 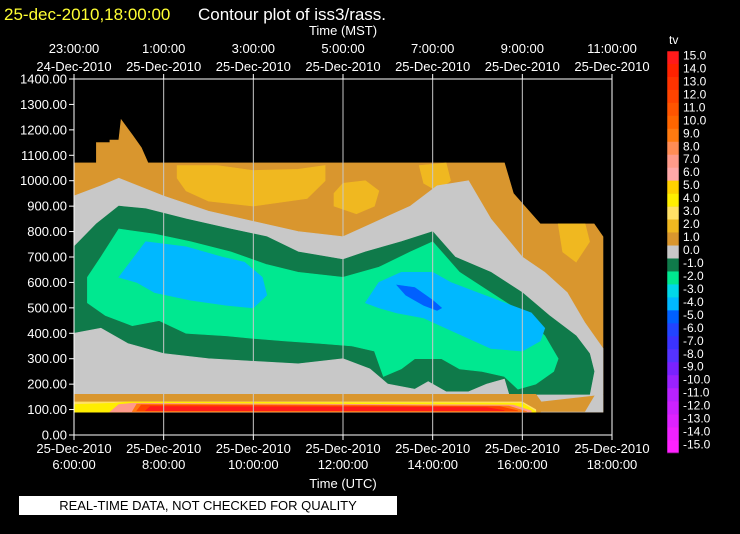 I want to click on bottom-axis-label: Time (UTC), so click(x=342, y=483).